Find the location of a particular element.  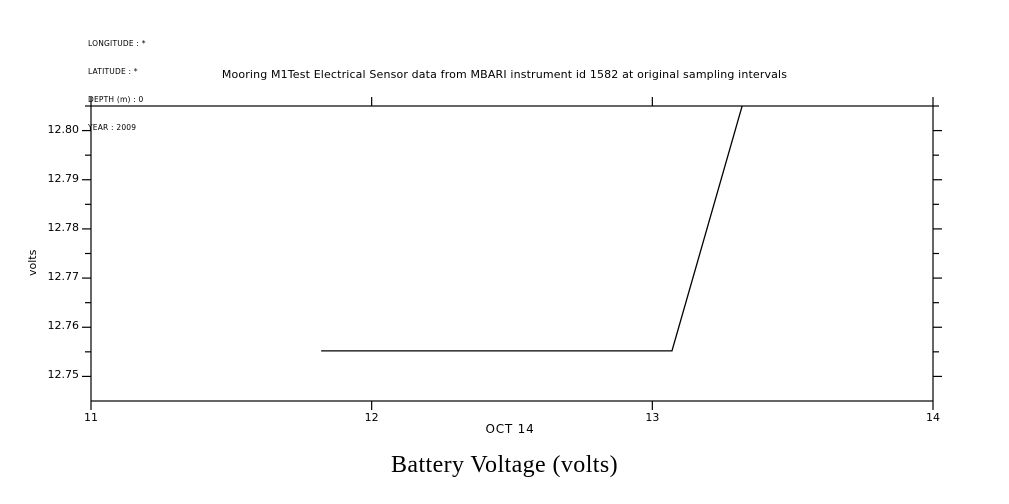

y-tick-label: 12.79 is located at coordinates (63, 178).